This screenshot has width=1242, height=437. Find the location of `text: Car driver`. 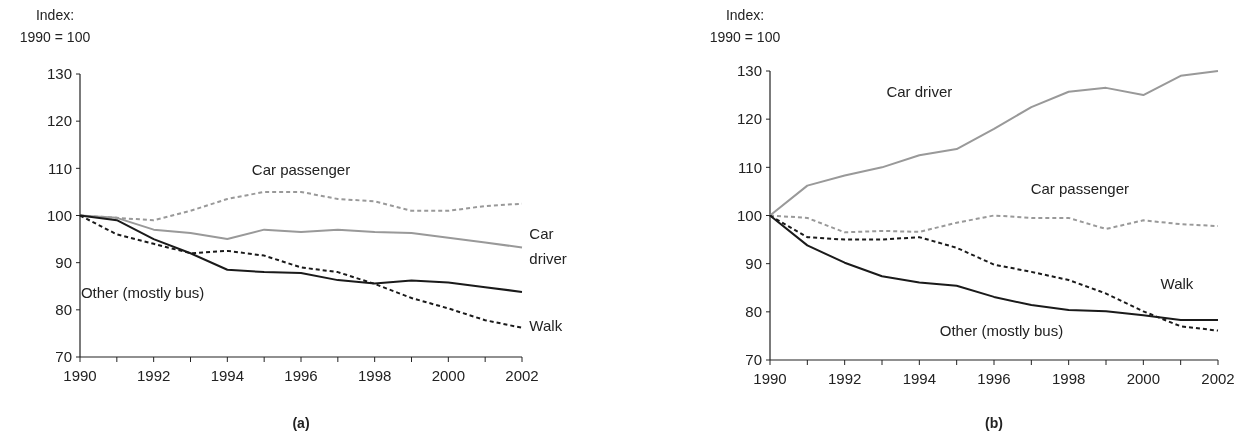

text: Car driver is located at coordinates (919, 92).